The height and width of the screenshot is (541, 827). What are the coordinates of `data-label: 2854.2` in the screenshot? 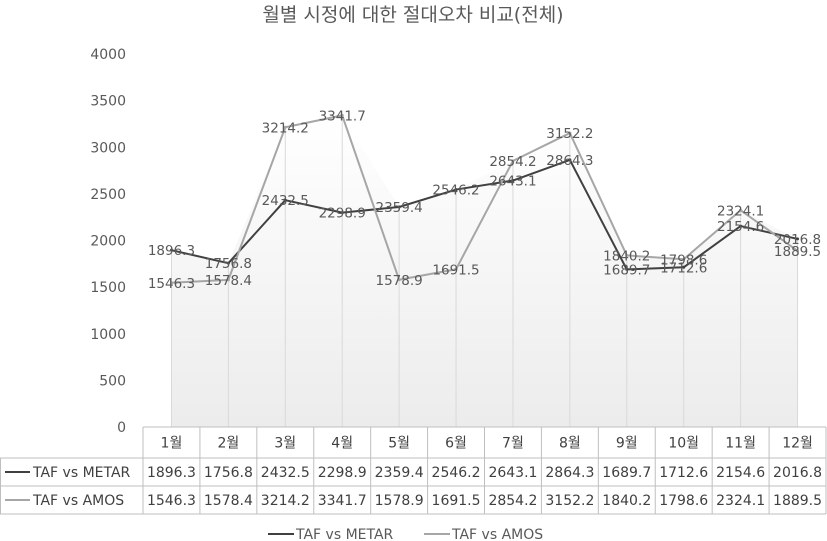 It's located at (512, 162).